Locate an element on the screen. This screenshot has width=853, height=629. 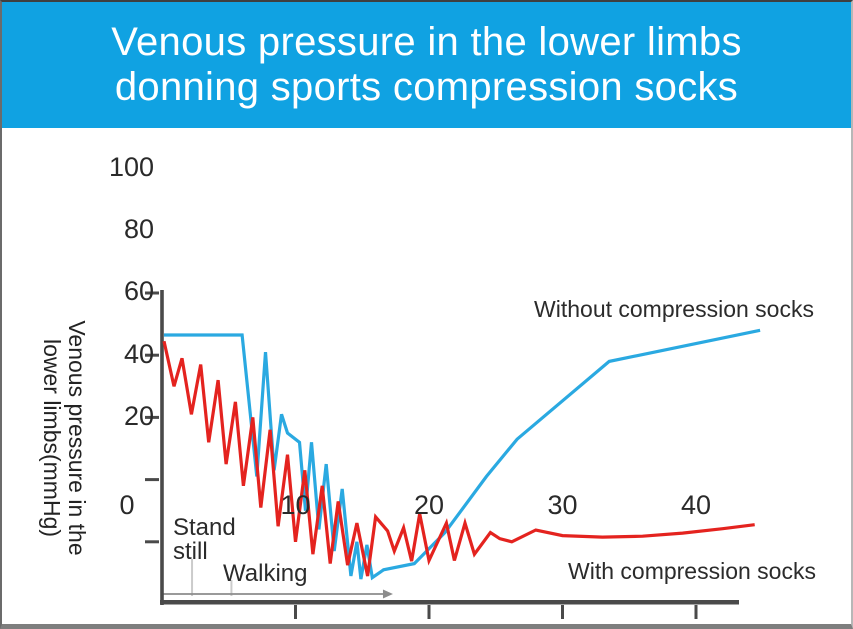
walking-arrow-head is located at coordinates (387, 594).